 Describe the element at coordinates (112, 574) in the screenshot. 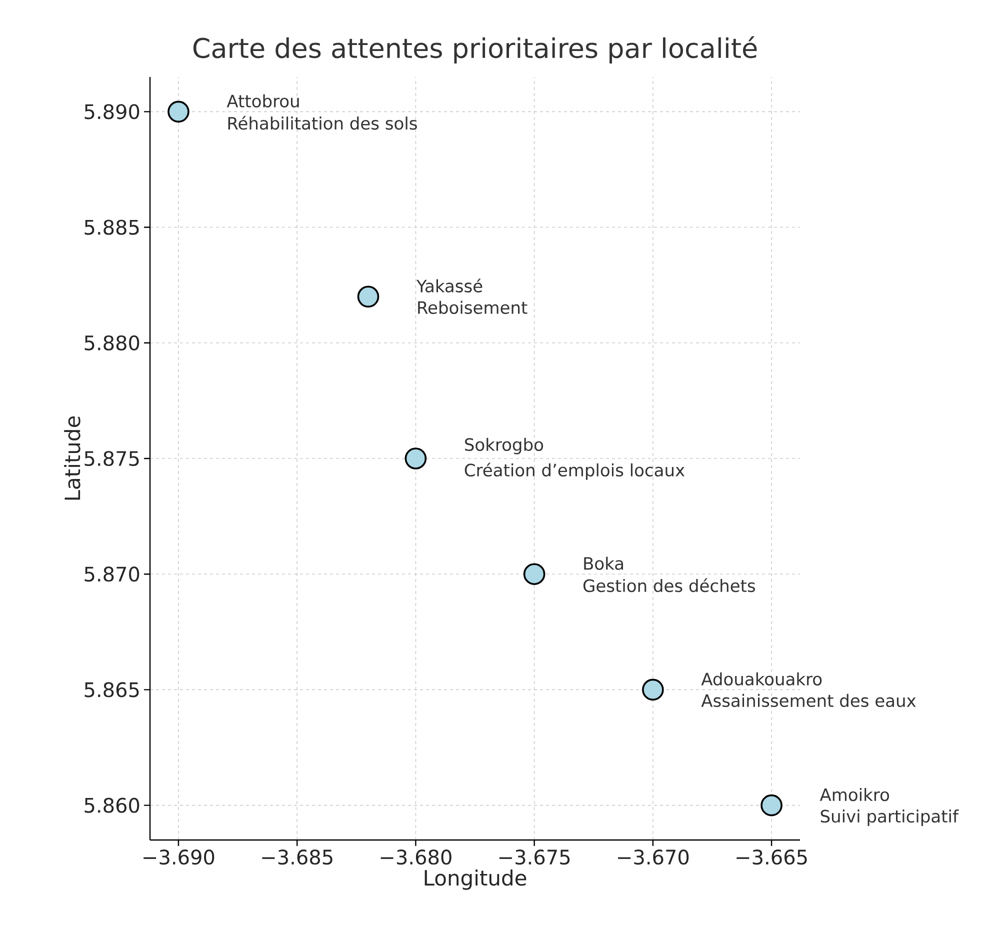

I see `y-tick-label: 5.870` at that location.